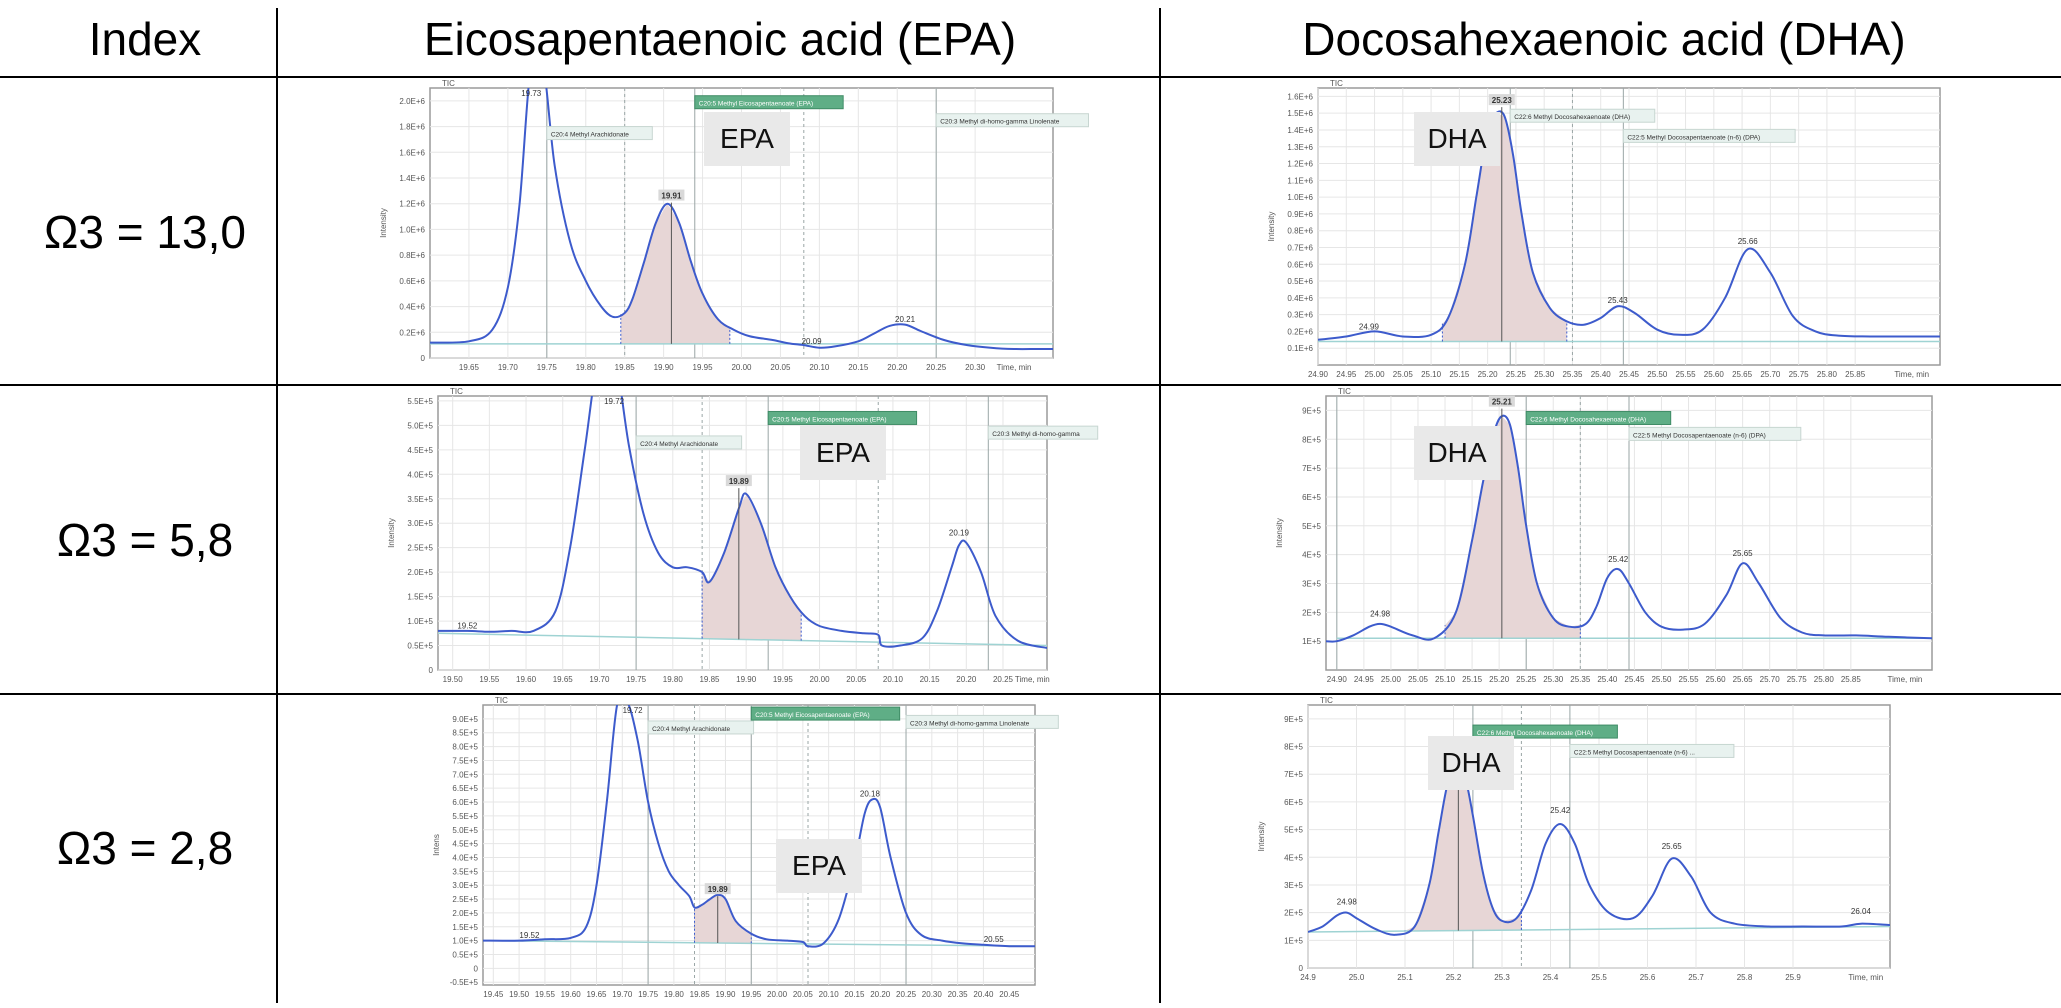  What do you see at coordinates (420, 597) in the screenshot?
I see `y-tick-label: 1.5E+5` at bounding box center [420, 597].